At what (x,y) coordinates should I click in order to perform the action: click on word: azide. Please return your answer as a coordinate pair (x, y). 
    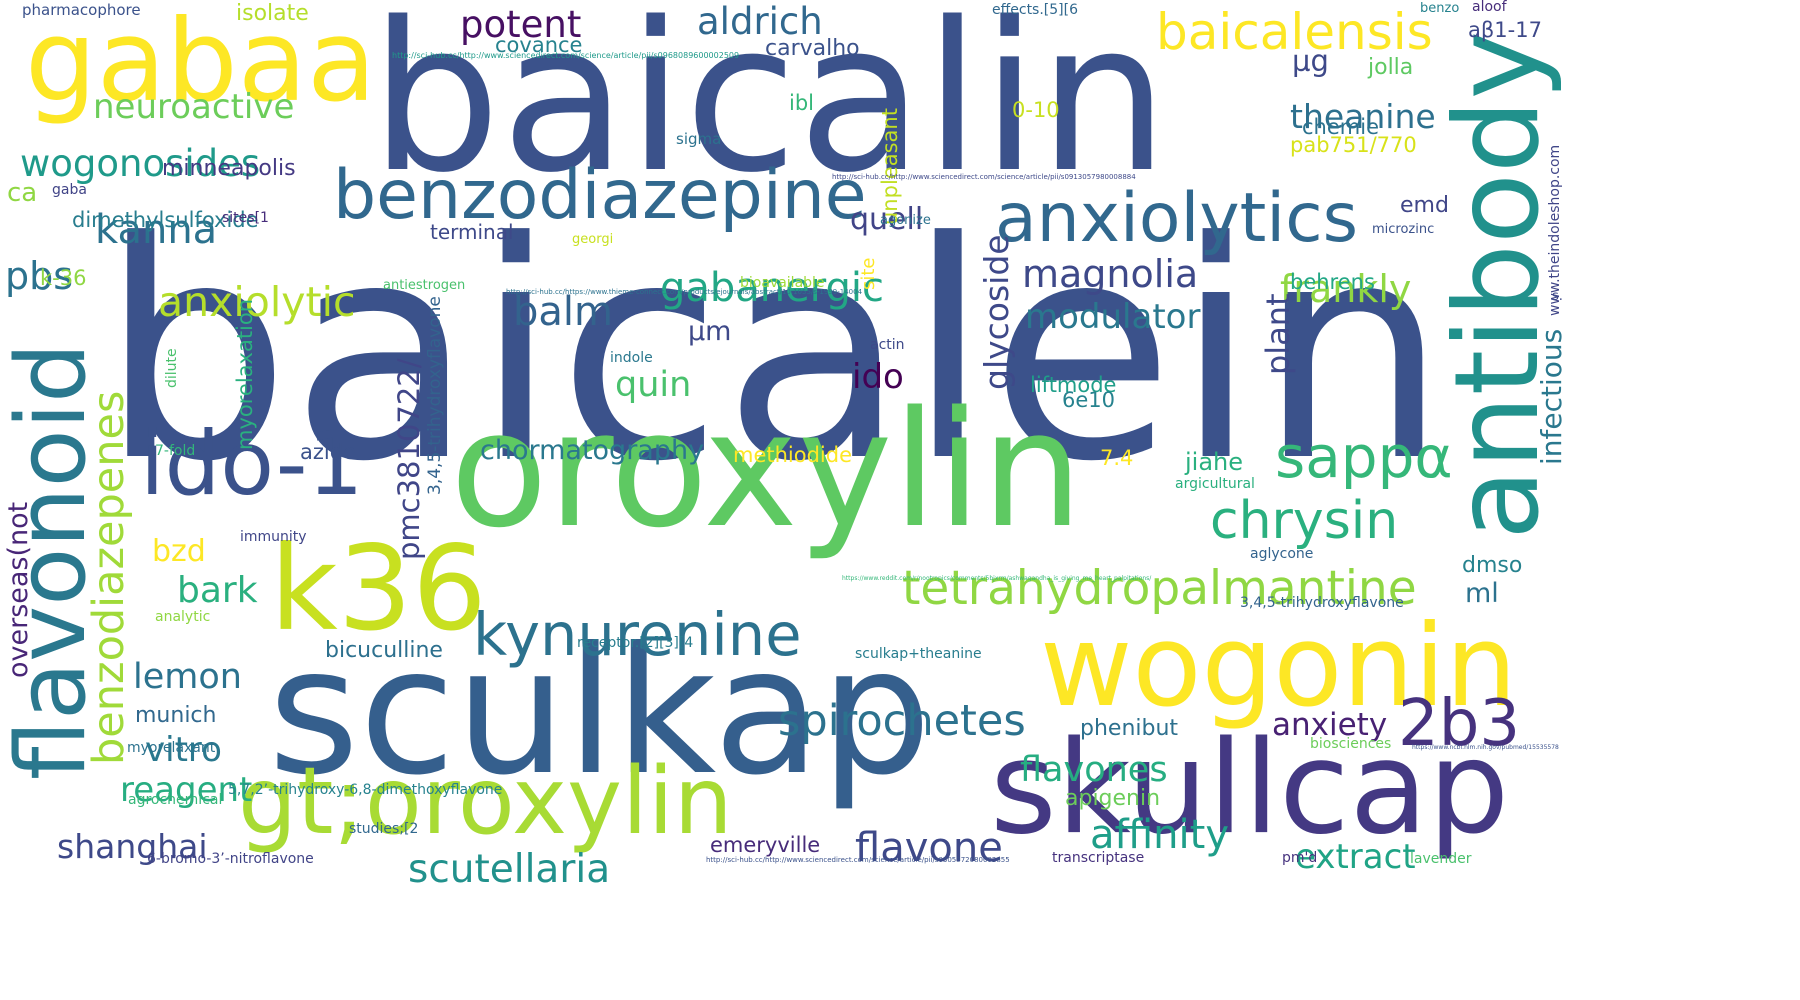
    Looking at the image, I should click on (328, 452).